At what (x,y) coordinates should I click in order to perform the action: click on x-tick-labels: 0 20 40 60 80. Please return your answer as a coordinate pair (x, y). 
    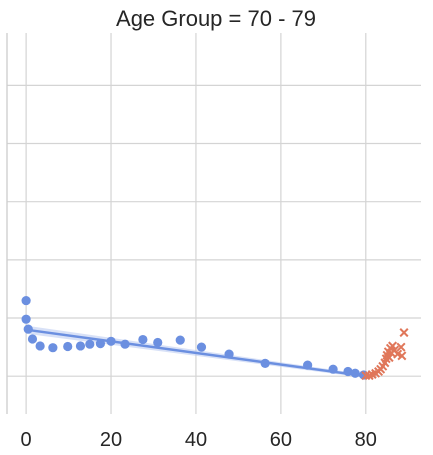
    Looking at the image, I should click on (199, 440).